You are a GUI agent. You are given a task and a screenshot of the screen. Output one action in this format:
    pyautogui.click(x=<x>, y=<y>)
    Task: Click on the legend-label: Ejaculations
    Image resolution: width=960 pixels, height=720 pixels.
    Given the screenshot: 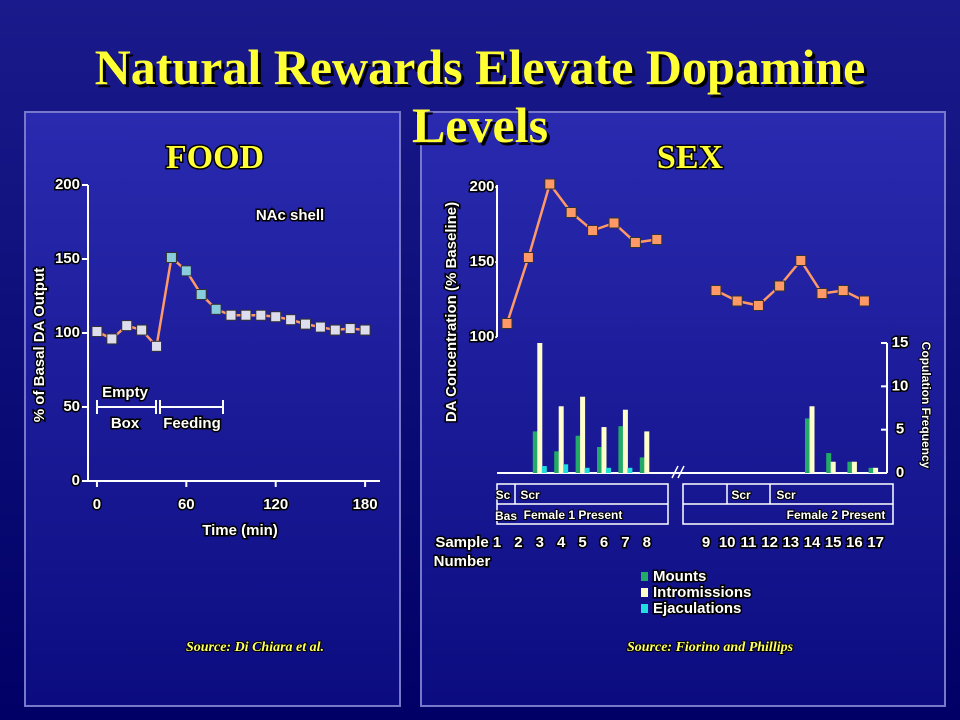 What is the action you would take?
    pyautogui.click(x=697, y=608)
    